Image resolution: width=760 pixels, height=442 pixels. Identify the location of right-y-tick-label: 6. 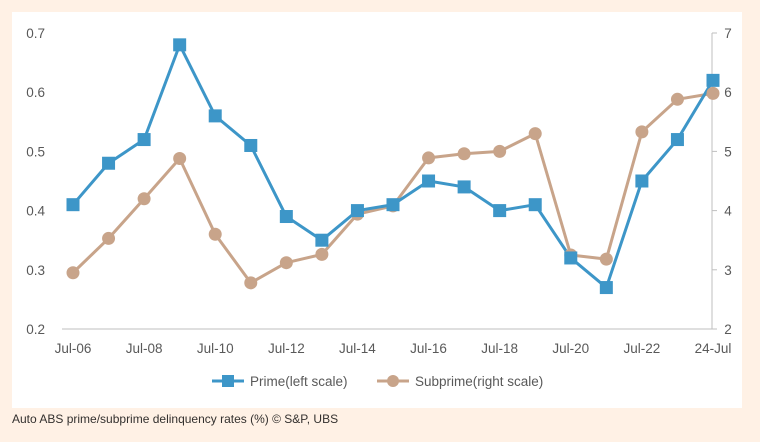
(728, 92).